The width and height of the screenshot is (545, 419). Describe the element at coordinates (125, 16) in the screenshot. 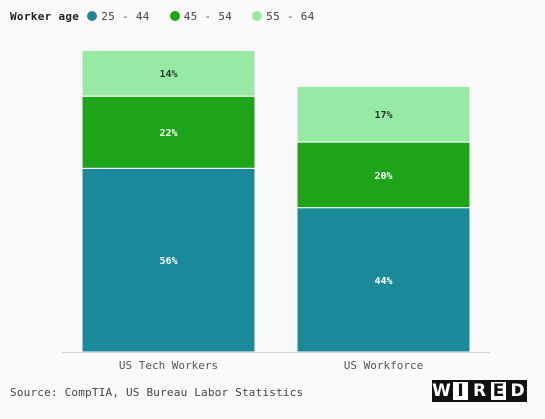

I see `legend-label-25-44: 25 - 44` at that location.